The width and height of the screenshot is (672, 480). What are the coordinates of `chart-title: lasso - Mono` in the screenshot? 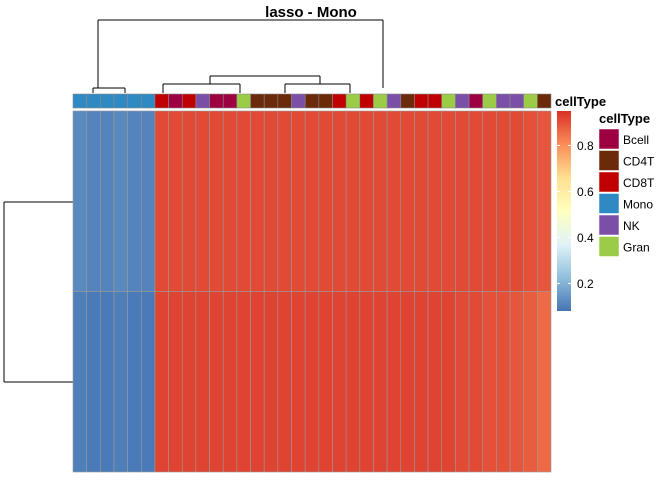 It's located at (311, 12).